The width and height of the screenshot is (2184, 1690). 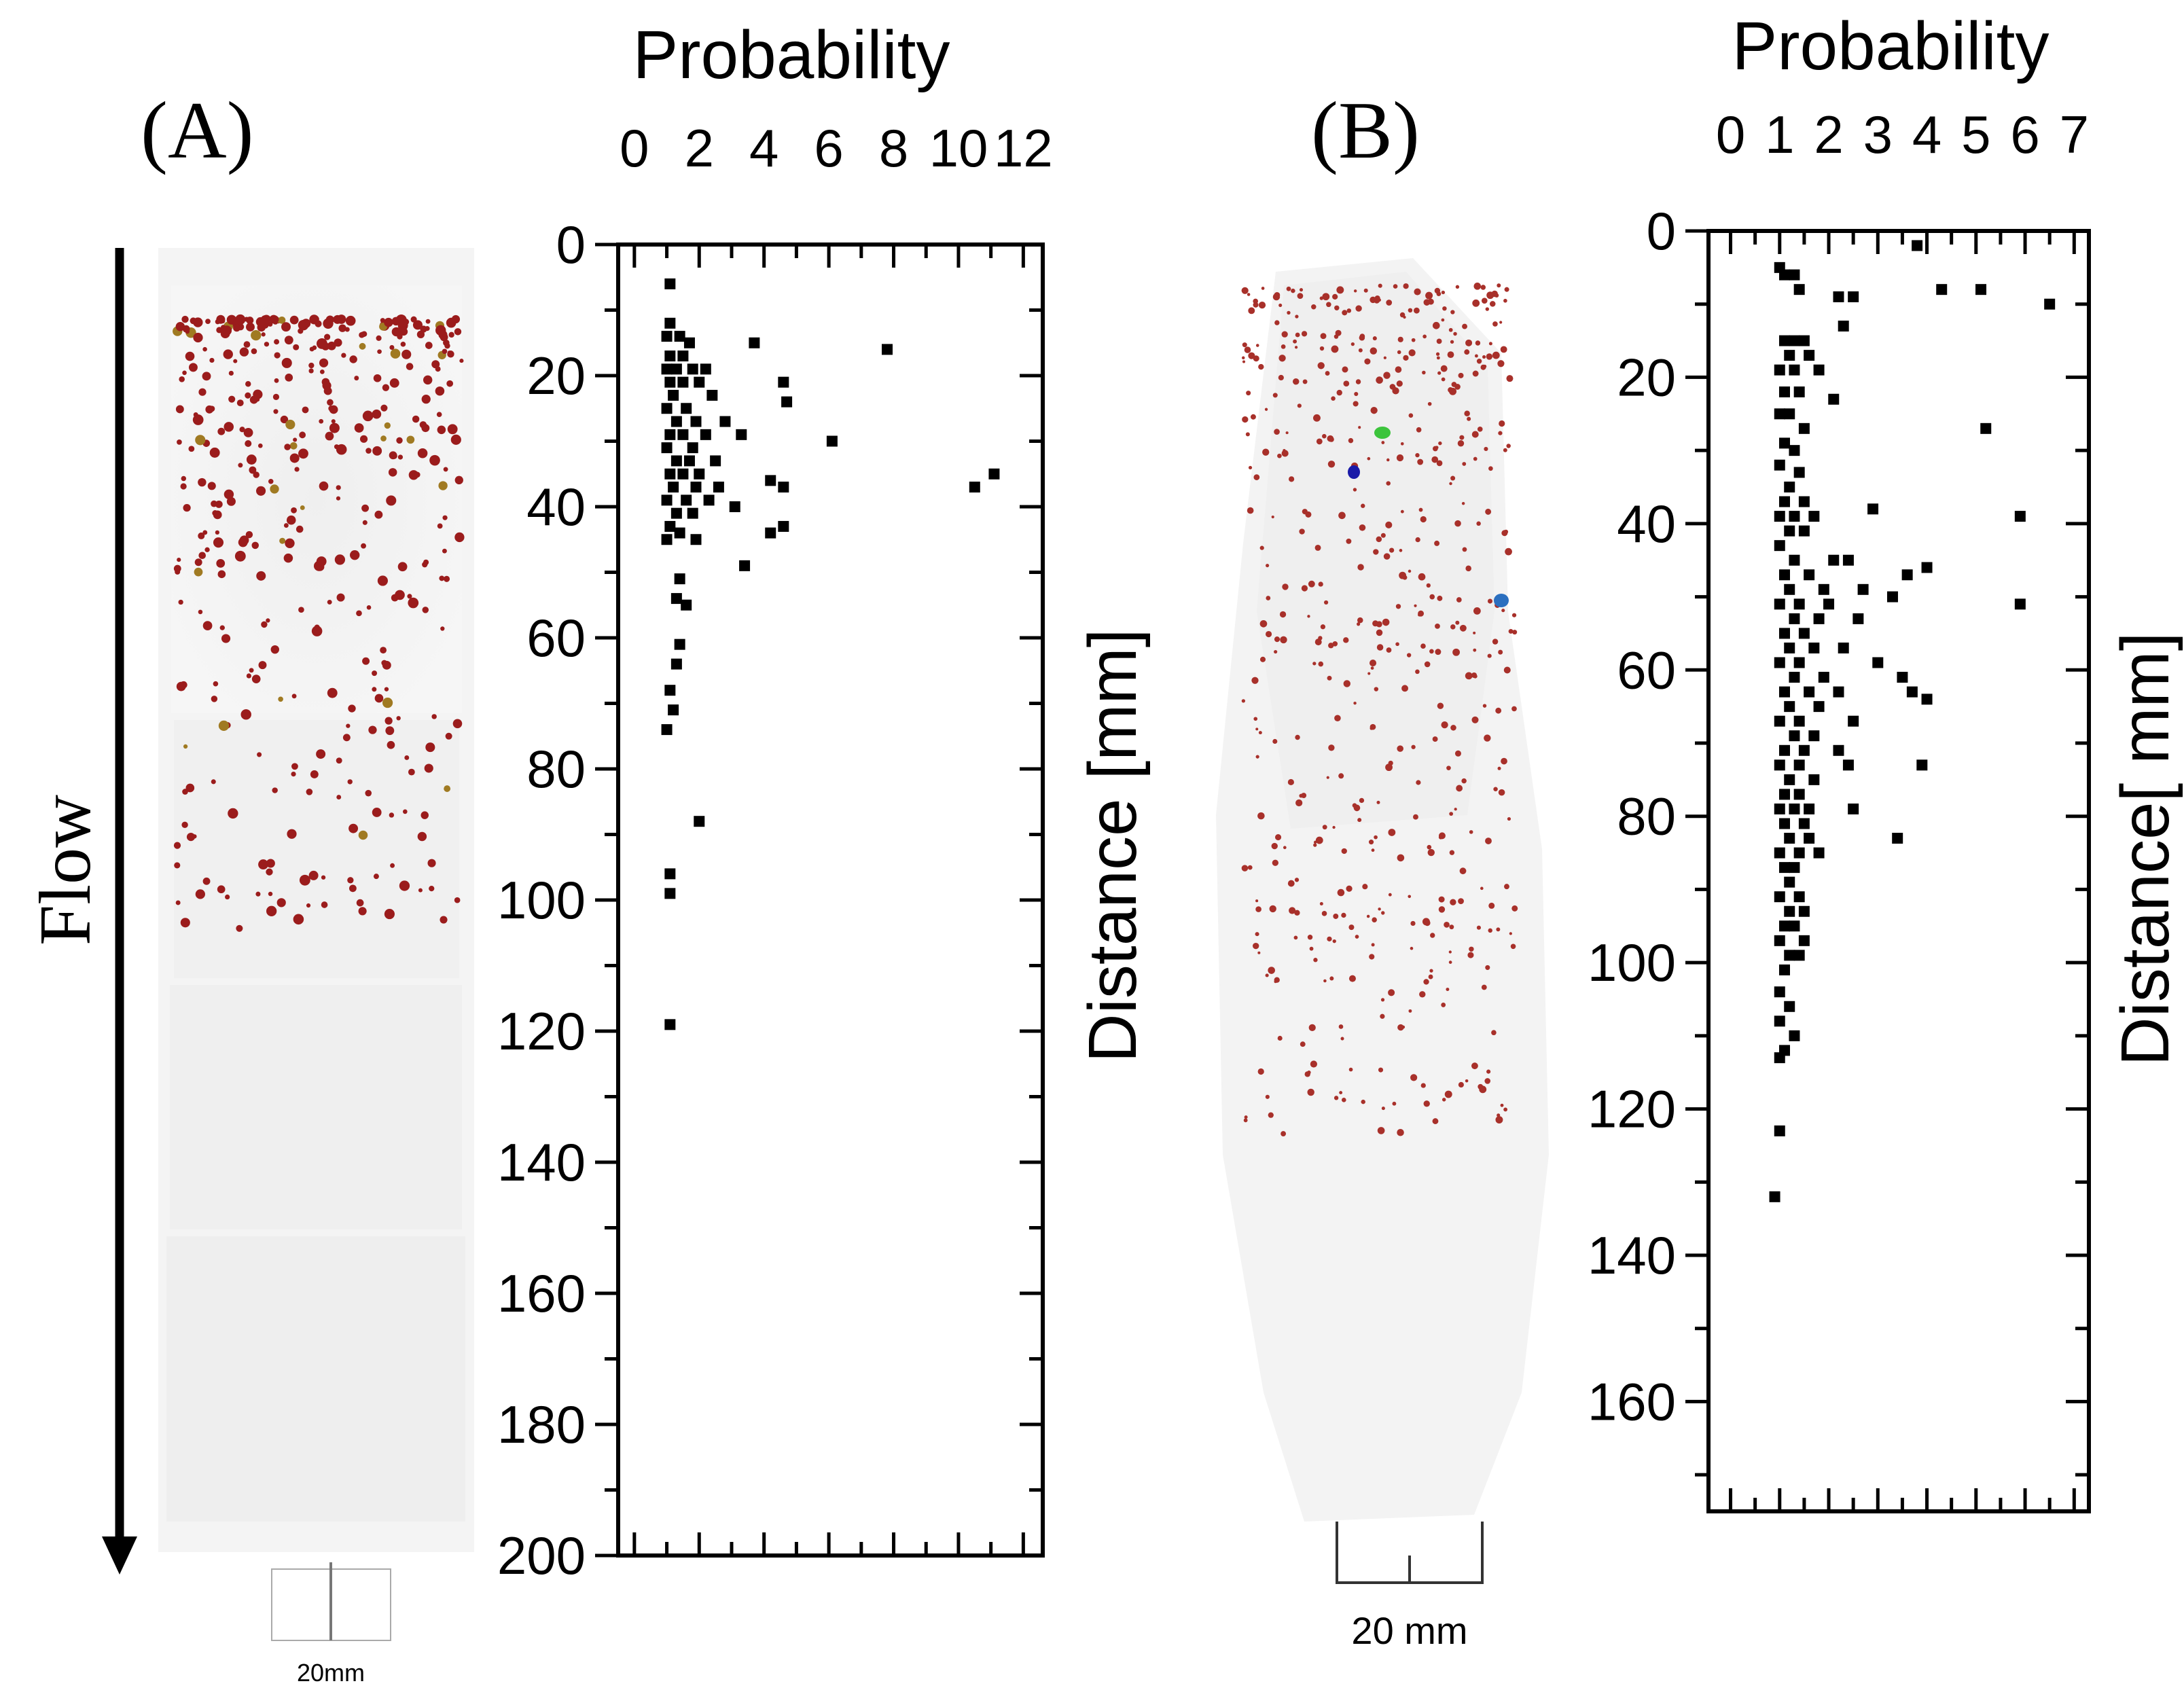 What do you see at coordinates (1409, 1631) in the screenshot?
I see `scale-label-b: 20 mm` at bounding box center [1409, 1631].